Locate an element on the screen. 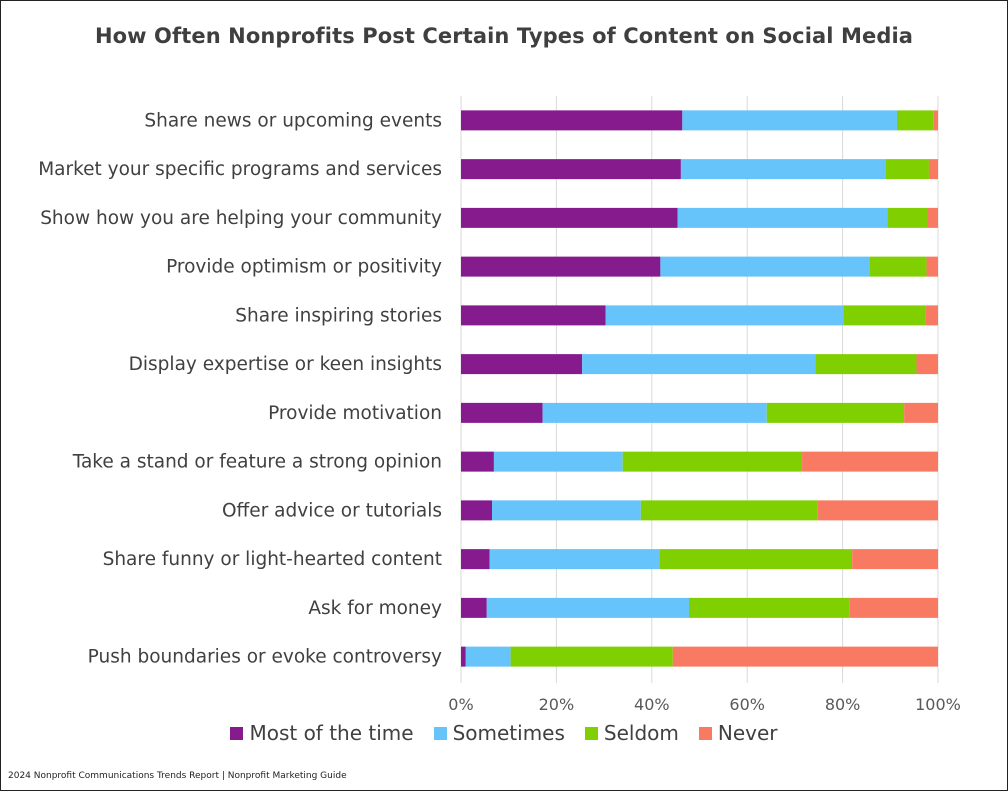 This screenshot has height=791, width=1008. category-label: Push boundaries or evoke controversy is located at coordinates (265, 657).